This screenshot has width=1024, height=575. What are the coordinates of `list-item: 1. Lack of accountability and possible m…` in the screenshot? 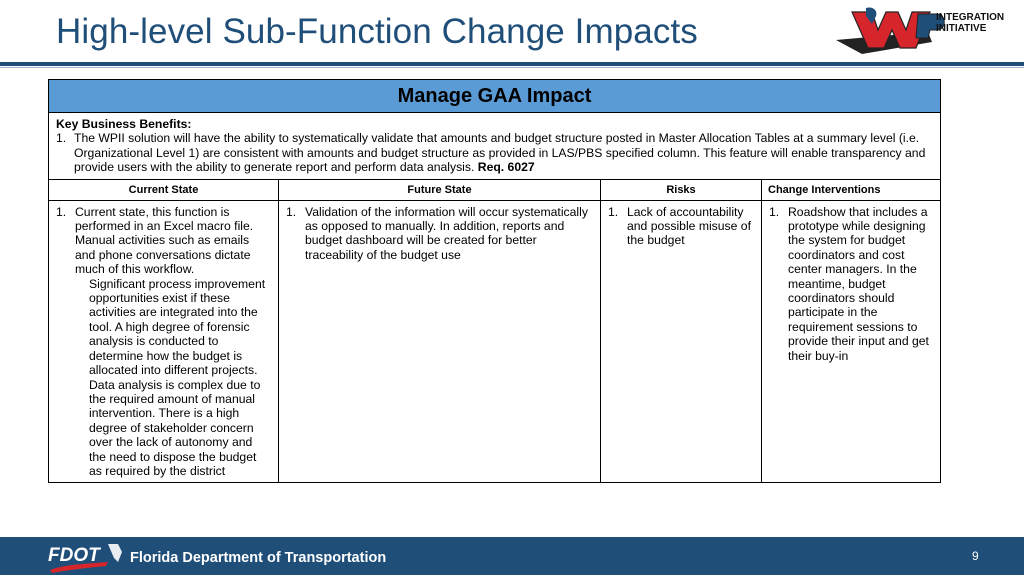 It's located at (681, 226).